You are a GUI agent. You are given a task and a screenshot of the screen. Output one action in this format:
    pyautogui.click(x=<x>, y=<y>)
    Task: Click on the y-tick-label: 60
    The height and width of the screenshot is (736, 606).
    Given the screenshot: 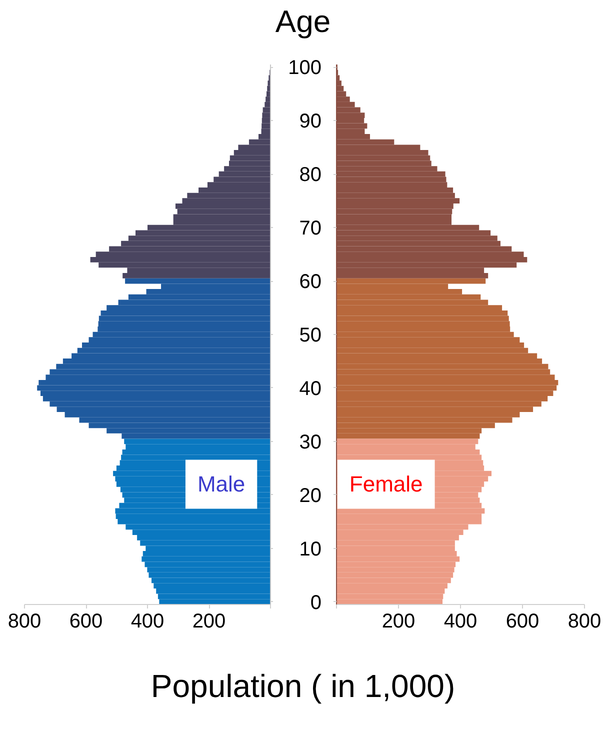 What is the action you would take?
    pyautogui.click(x=310, y=282)
    